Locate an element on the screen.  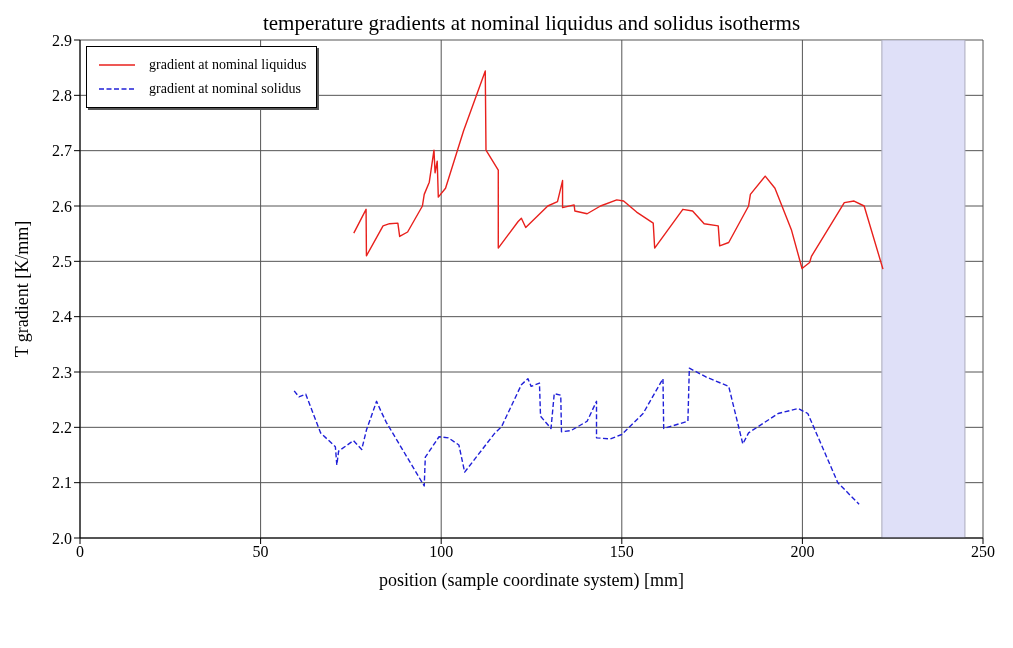
y-tick-label: 2.9 is located at coordinates (62, 40).